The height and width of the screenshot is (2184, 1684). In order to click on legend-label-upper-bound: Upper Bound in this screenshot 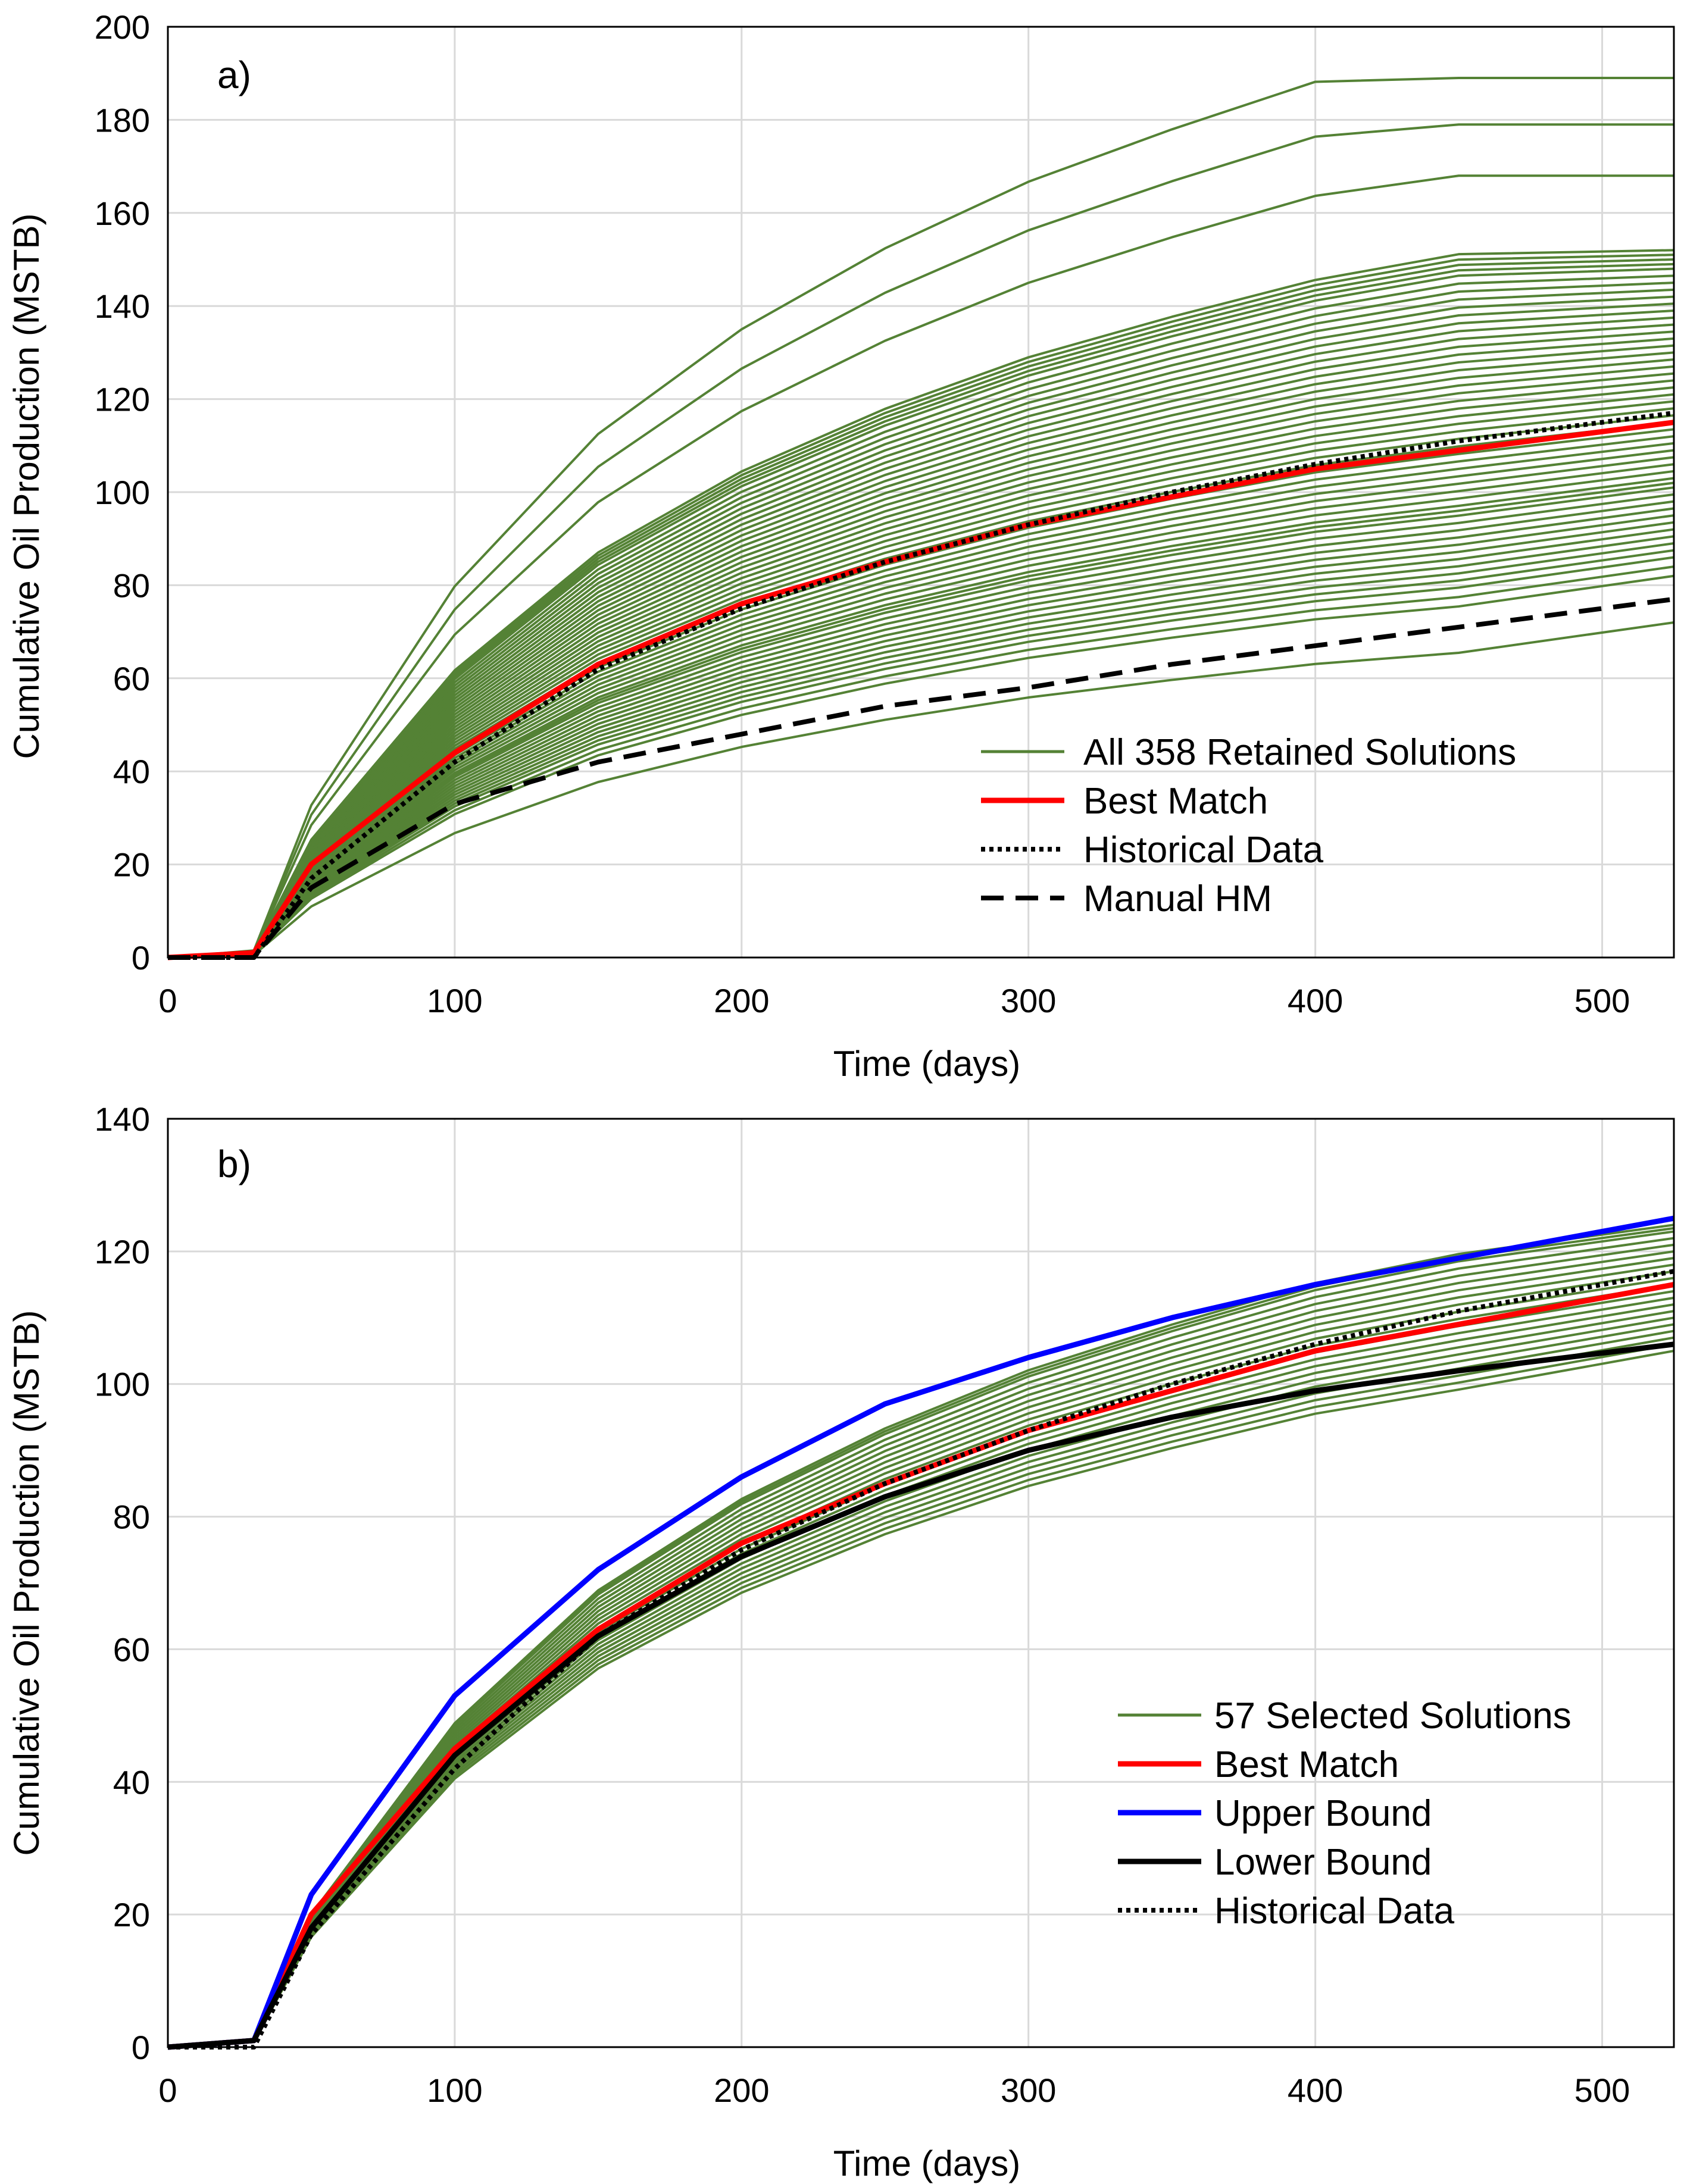, I will do `click(1323, 1813)`.